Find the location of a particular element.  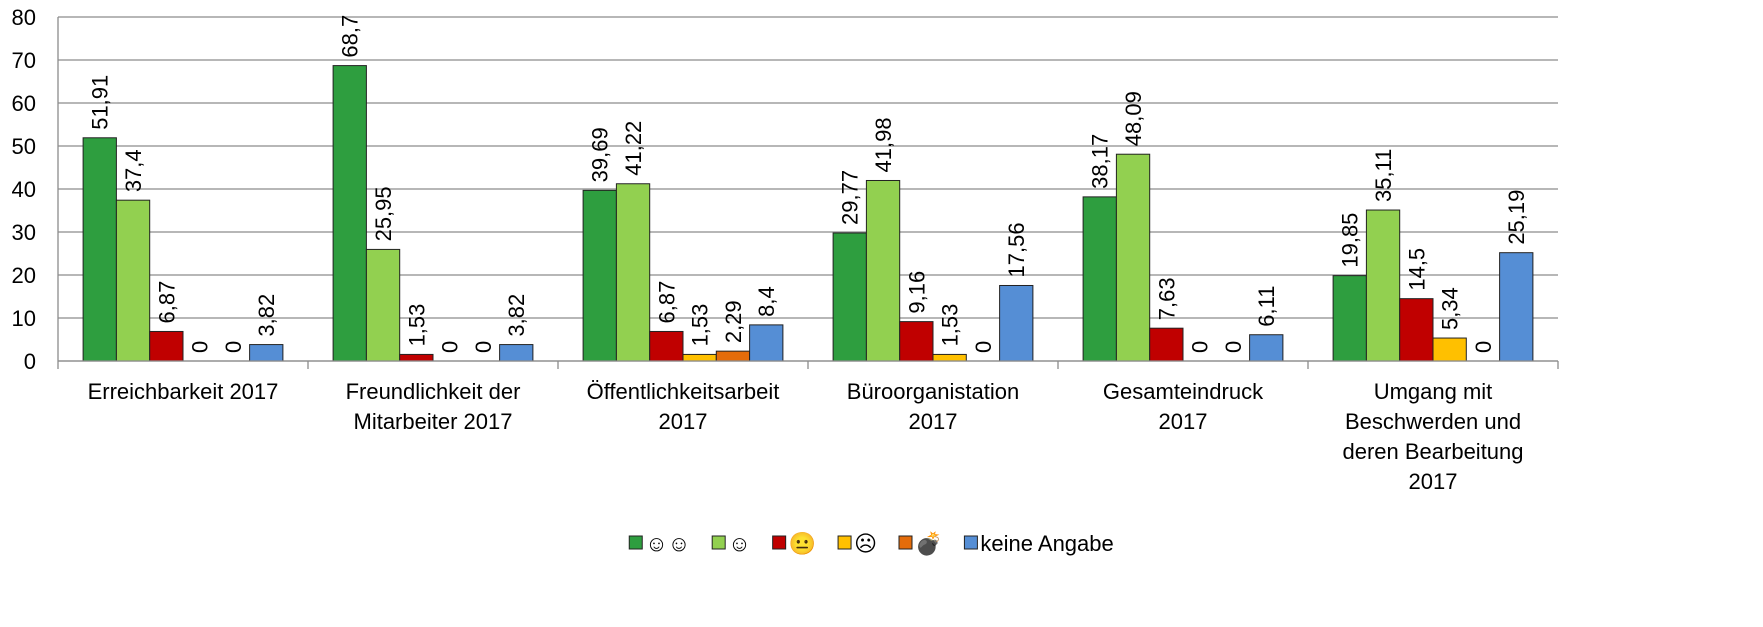

legend-label: ☹ is located at coordinates (865, 543).